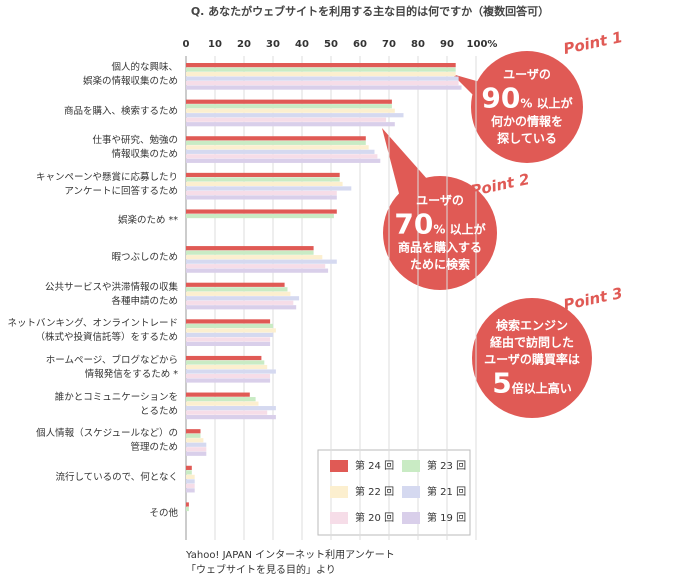 The height and width of the screenshot is (577, 680). I want to click on x-tick-label: 70, so click(389, 44).